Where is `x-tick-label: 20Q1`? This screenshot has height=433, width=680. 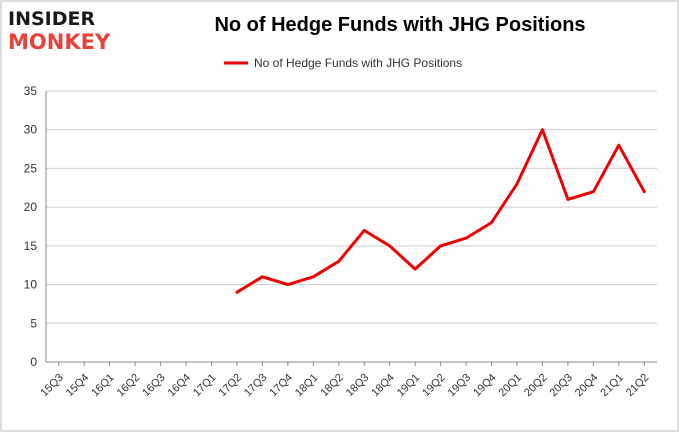 x-tick-label: 20Q1 is located at coordinates (511, 386).